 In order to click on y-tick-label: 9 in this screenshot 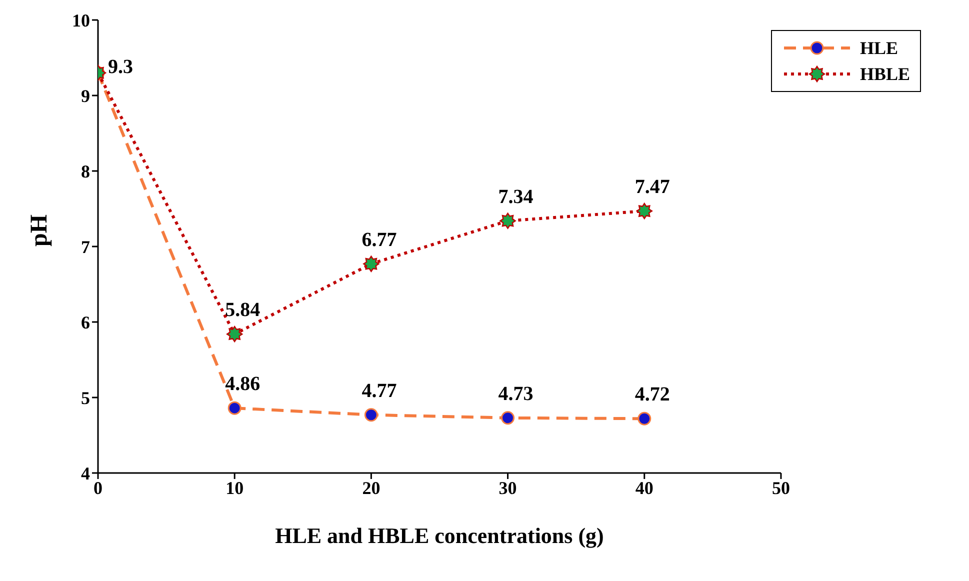, I will do `click(85, 96)`.